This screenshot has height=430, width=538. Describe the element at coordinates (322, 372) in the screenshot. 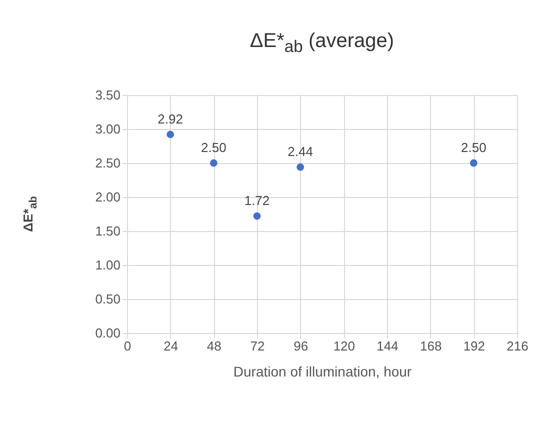

I see `x-axis-title: Duration of illumination, hour` at that location.